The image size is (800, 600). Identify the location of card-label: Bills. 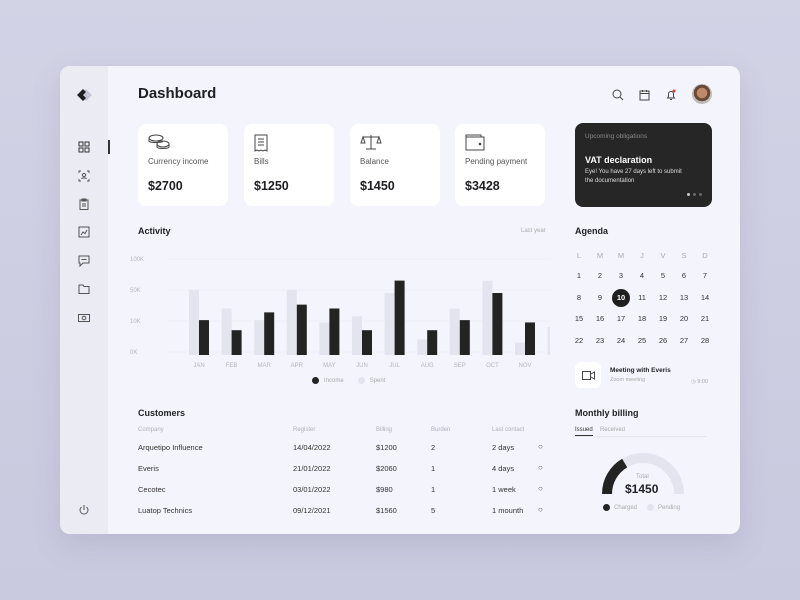
(261, 161).